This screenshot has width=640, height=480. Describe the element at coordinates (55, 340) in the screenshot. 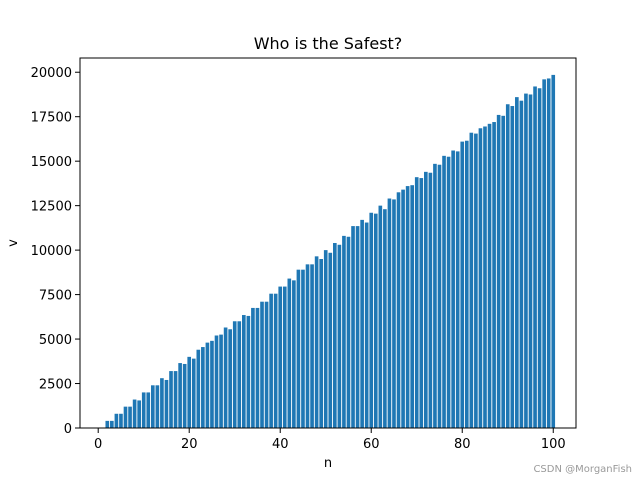

I see `y-tick-label: 5000` at that location.